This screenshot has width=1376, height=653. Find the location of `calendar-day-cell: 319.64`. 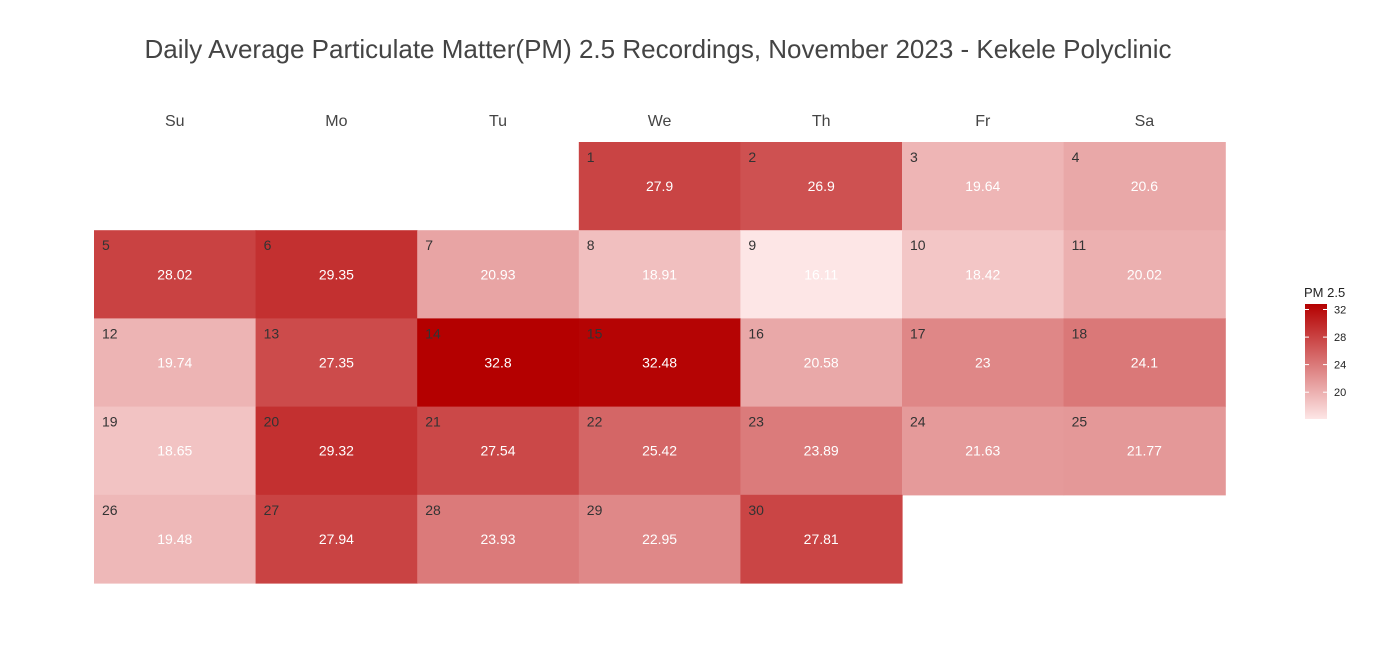

calendar-day-cell: 319.64 is located at coordinates (983, 186).